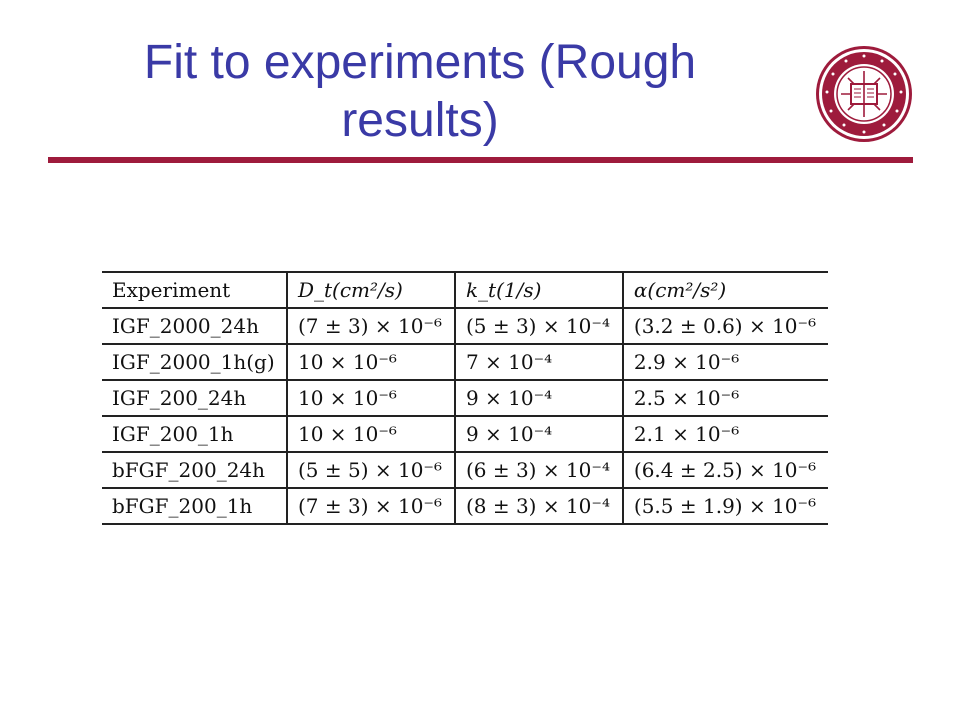 This screenshot has width=960, height=720. Describe the element at coordinates (724, 398) in the screenshot. I see `cell-alpha: 2.5 × 10⁻⁶` at that location.